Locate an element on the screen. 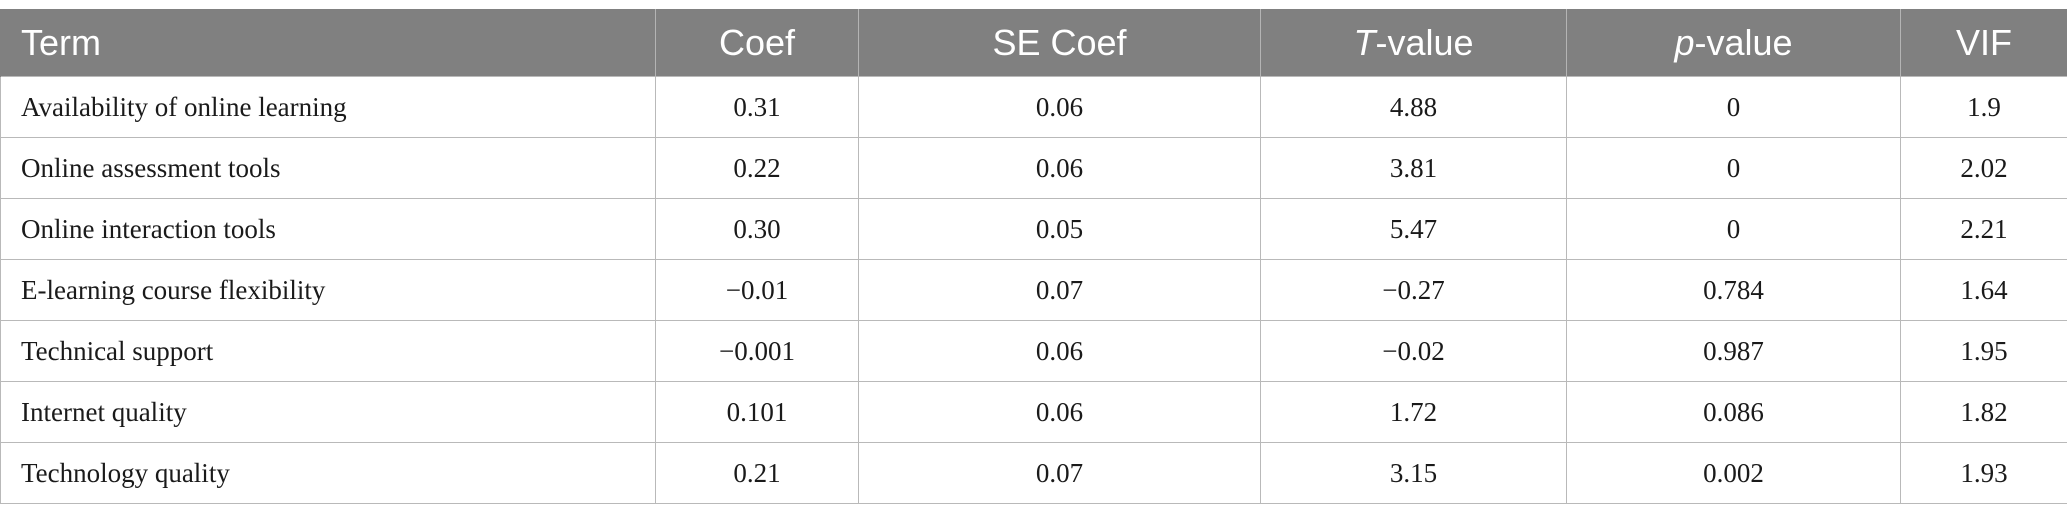  header-t-value: T-value is located at coordinates (1413, 43).